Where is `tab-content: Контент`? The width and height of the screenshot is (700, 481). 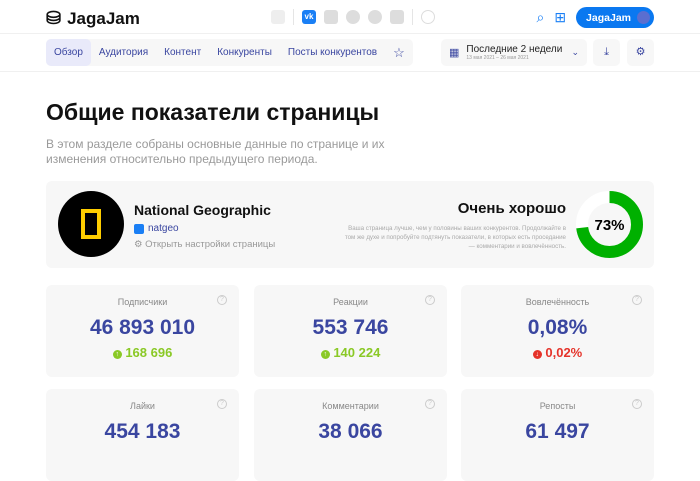
tab-content: Контент is located at coordinates (183, 52).